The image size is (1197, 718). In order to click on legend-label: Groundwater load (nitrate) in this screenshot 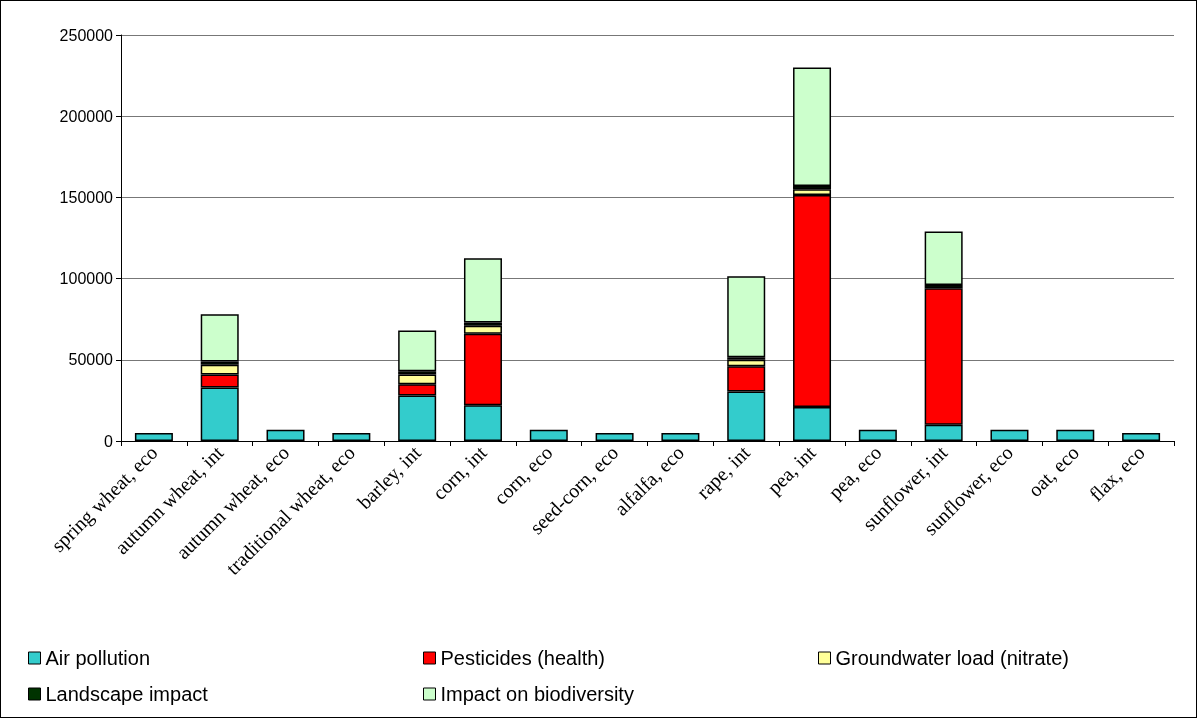, I will do `click(952, 658)`.